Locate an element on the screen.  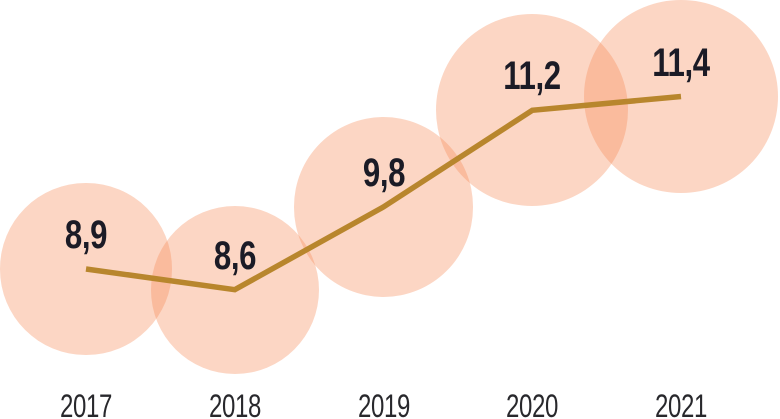
value-label-2020: 11,2 is located at coordinates (532, 76).